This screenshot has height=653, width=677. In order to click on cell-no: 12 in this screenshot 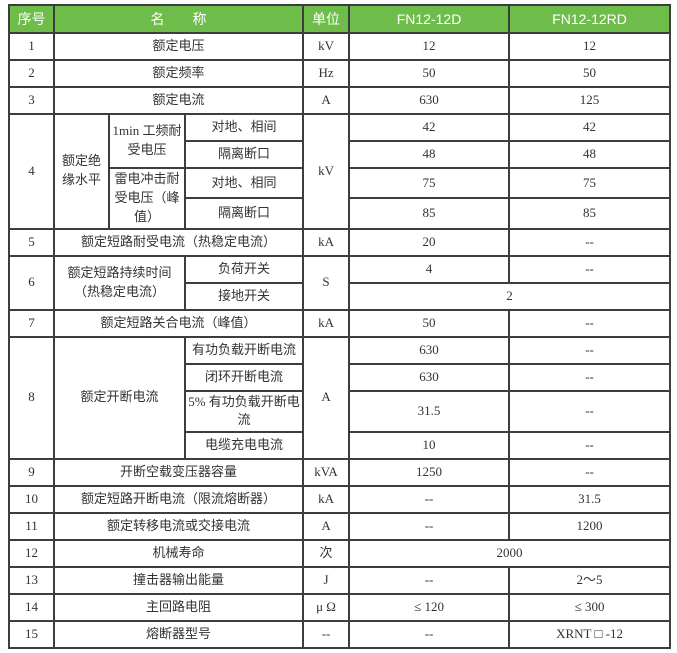, I will do `click(31, 554)`.